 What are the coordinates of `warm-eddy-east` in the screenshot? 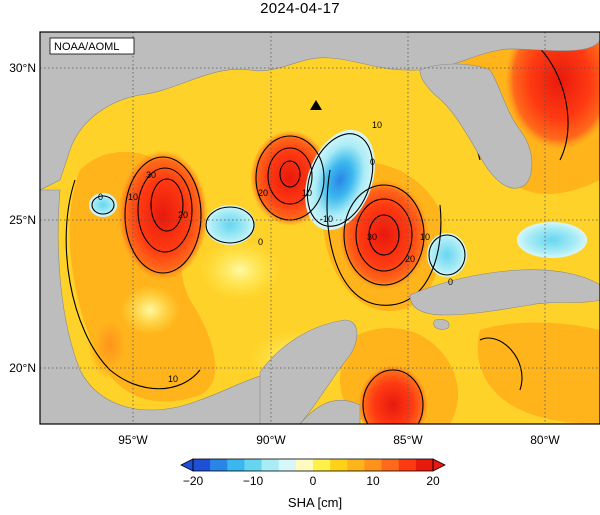 It's located at (552, 91).